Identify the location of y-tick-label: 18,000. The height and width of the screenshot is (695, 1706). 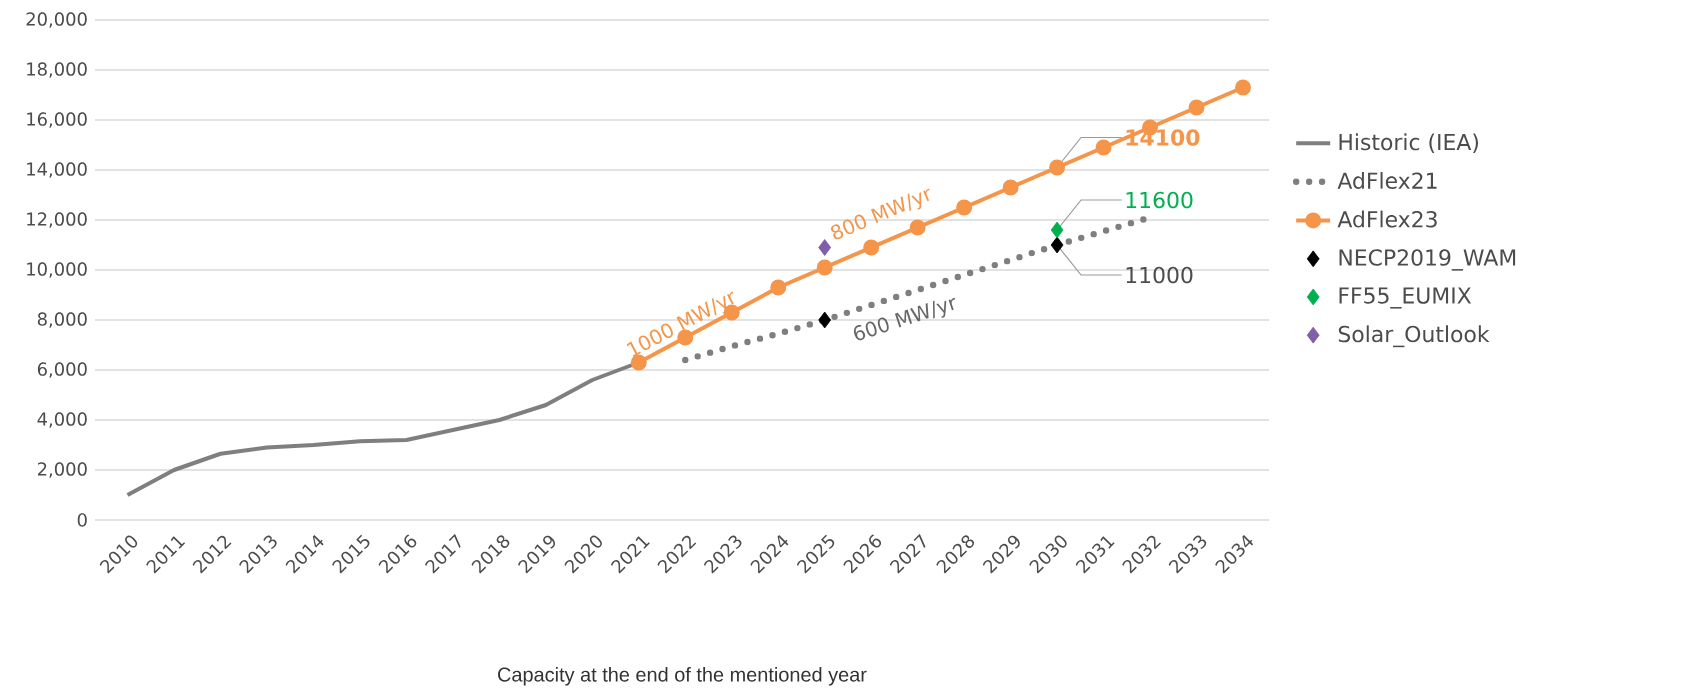
(57, 70).